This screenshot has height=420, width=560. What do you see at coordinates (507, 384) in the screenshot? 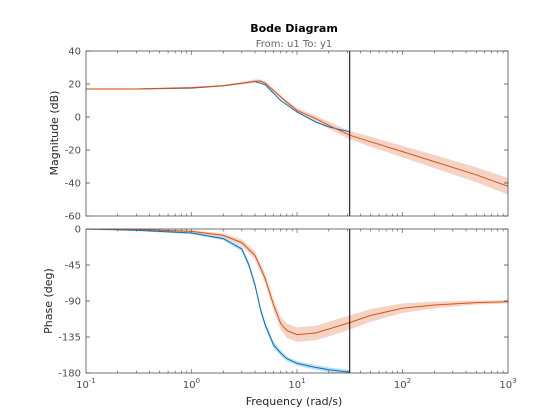
I see `x-tick-label: 10³` at bounding box center [507, 384].